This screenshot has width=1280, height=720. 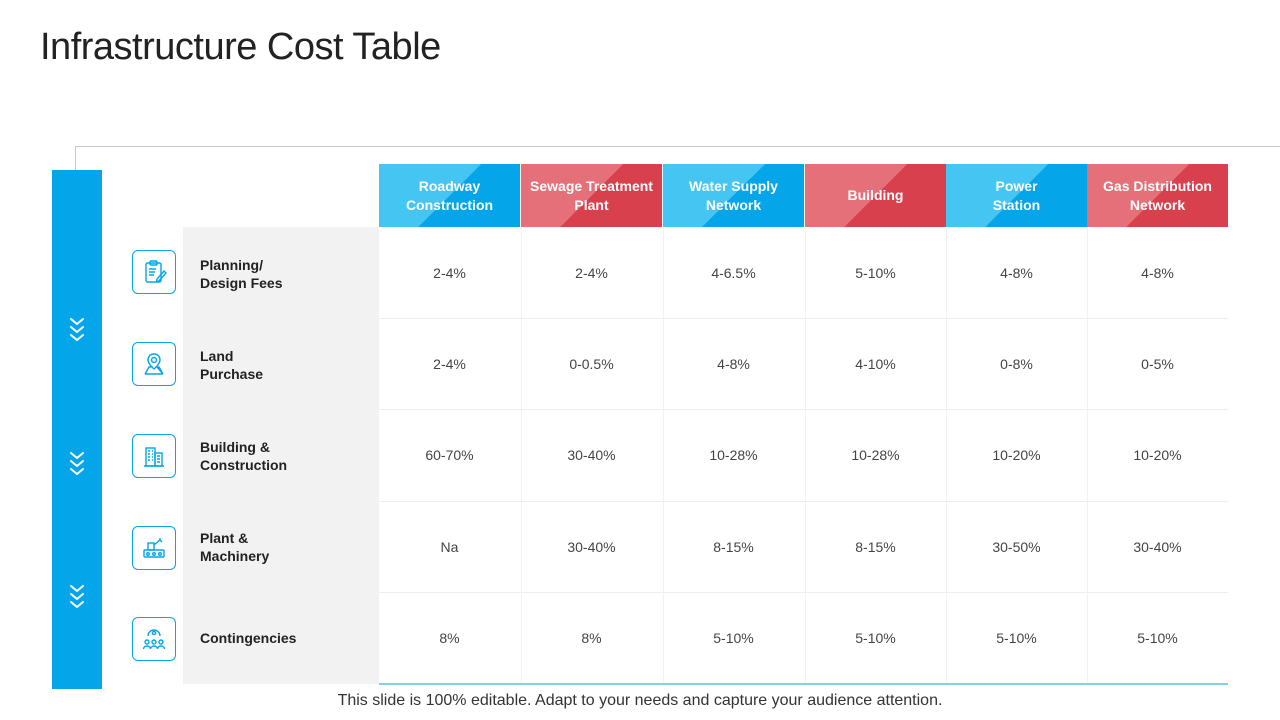 I want to click on col-header-label: Power Station, so click(x=1016, y=195).